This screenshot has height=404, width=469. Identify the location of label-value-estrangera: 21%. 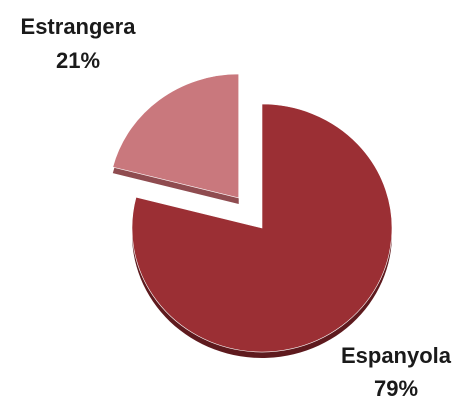
(78, 60).